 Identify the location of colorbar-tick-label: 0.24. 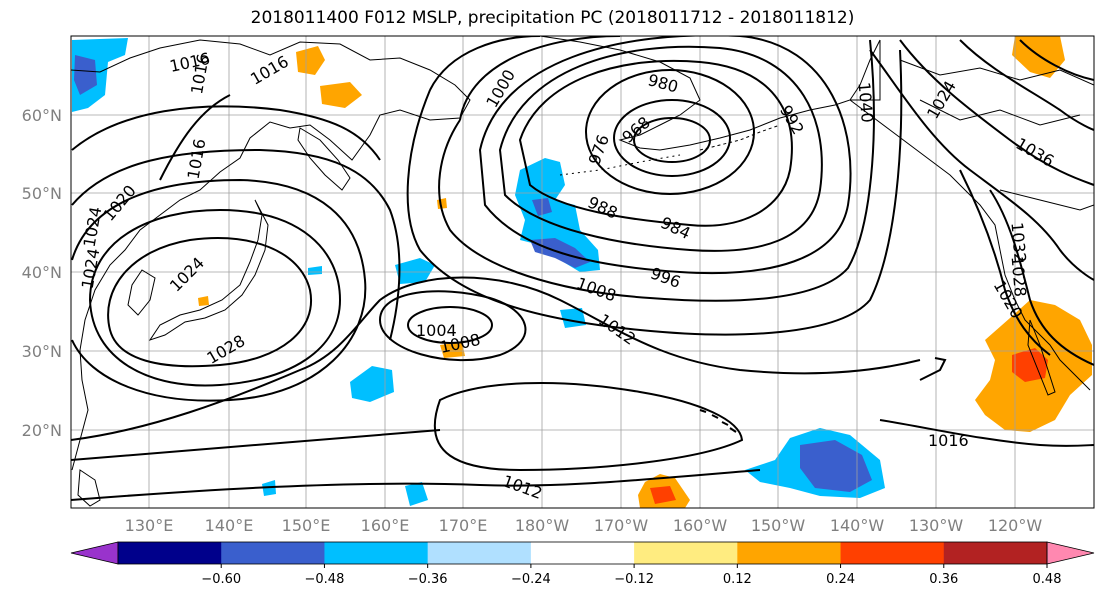
(840, 579).